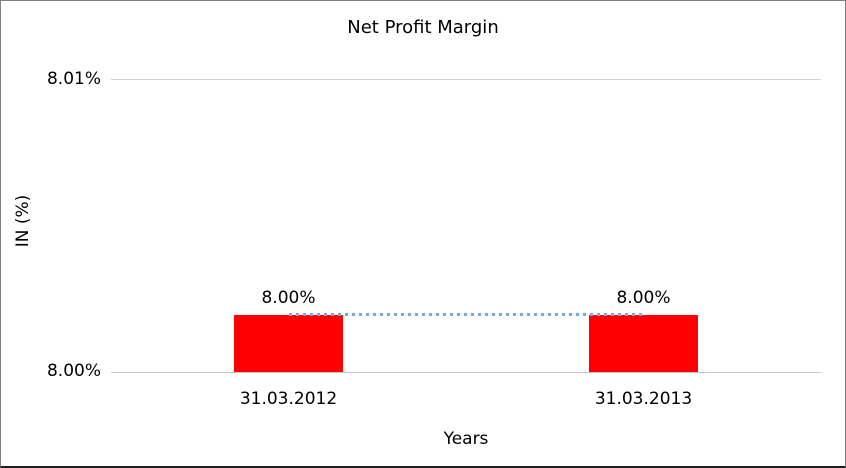 This screenshot has height=468, width=846. What do you see at coordinates (73, 79) in the screenshot?
I see `y-tick-label: 8.01%` at bounding box center [73, 79].